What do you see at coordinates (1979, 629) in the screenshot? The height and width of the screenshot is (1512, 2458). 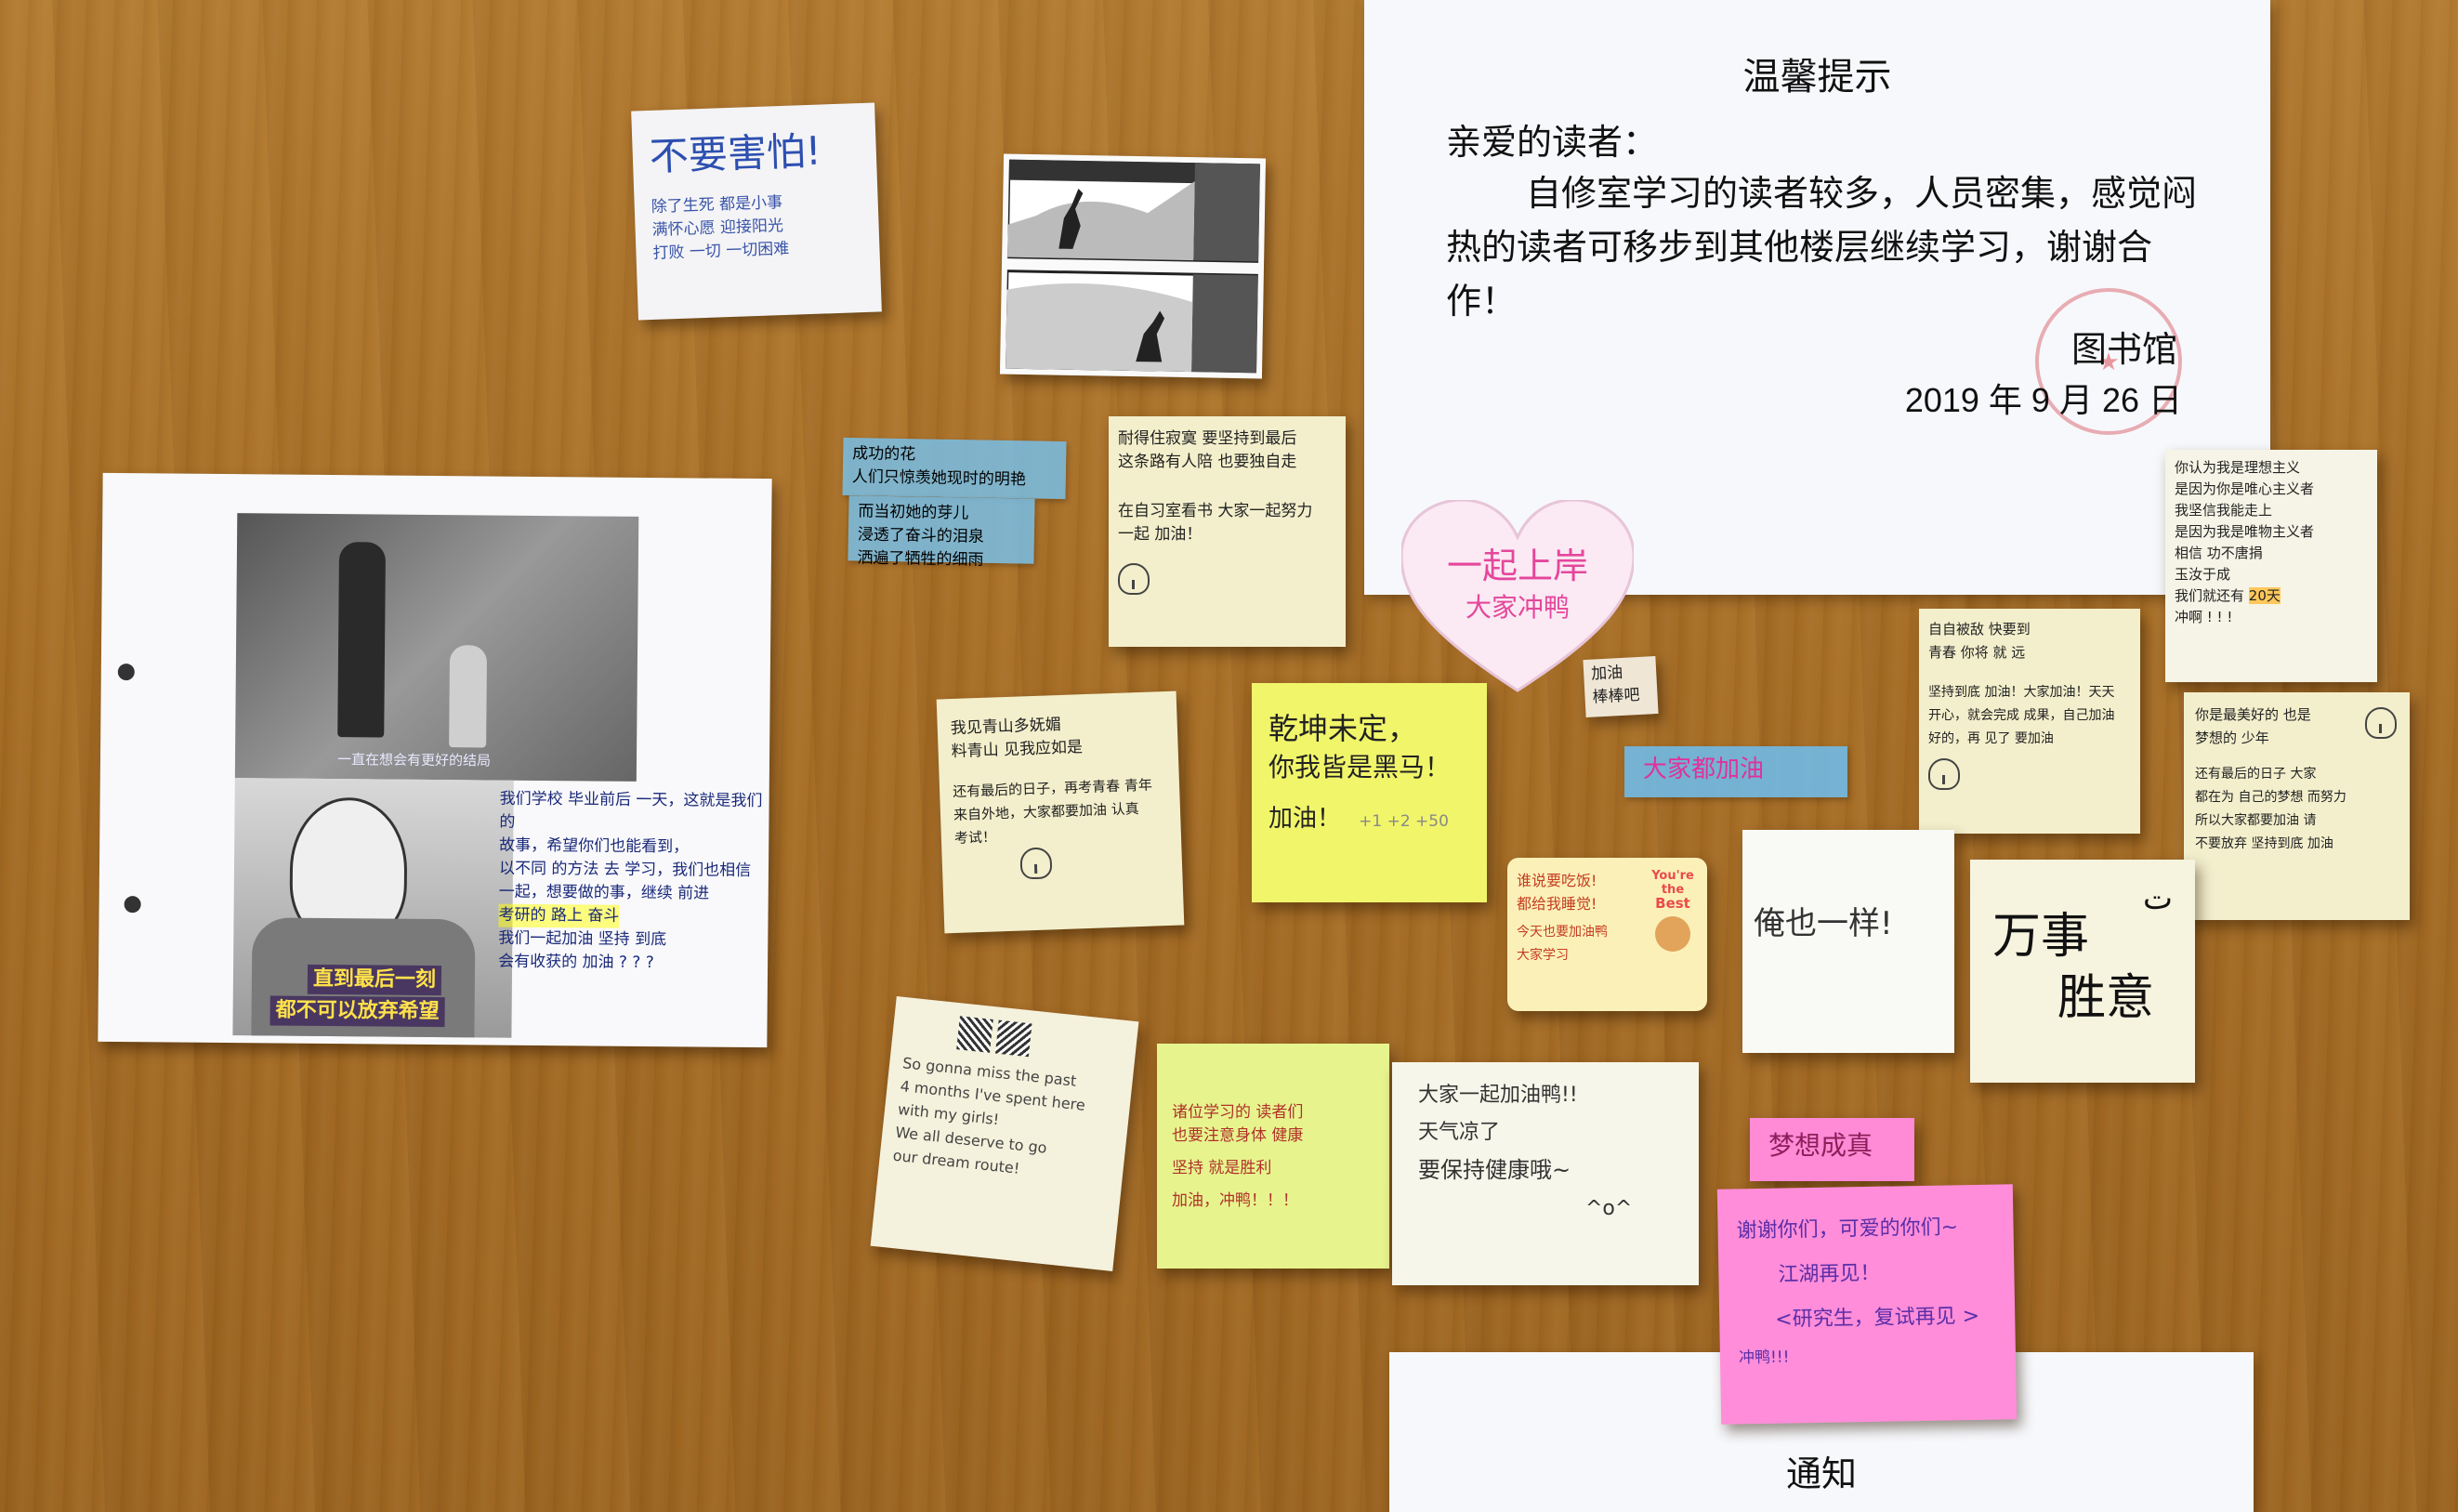 I see `note-line: 自自被敌 快要到` at bounding box center [1979, 629].